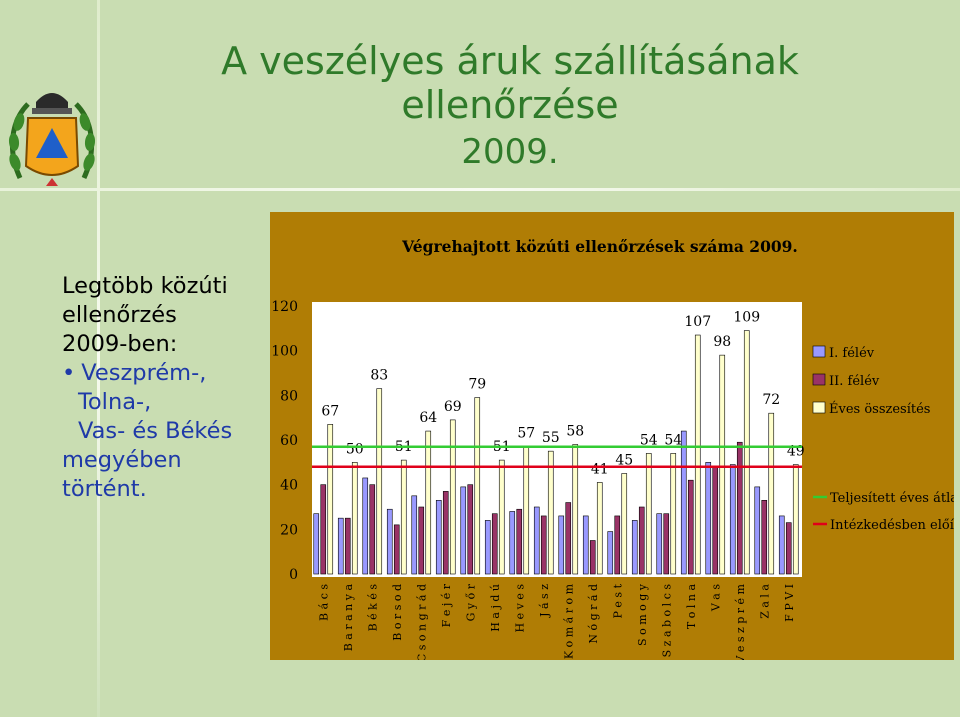  What do you see at coordinates (691, 607) in the screenshot?
I see `x-tick-label: T o l n a` at bounding box center [691, 607].